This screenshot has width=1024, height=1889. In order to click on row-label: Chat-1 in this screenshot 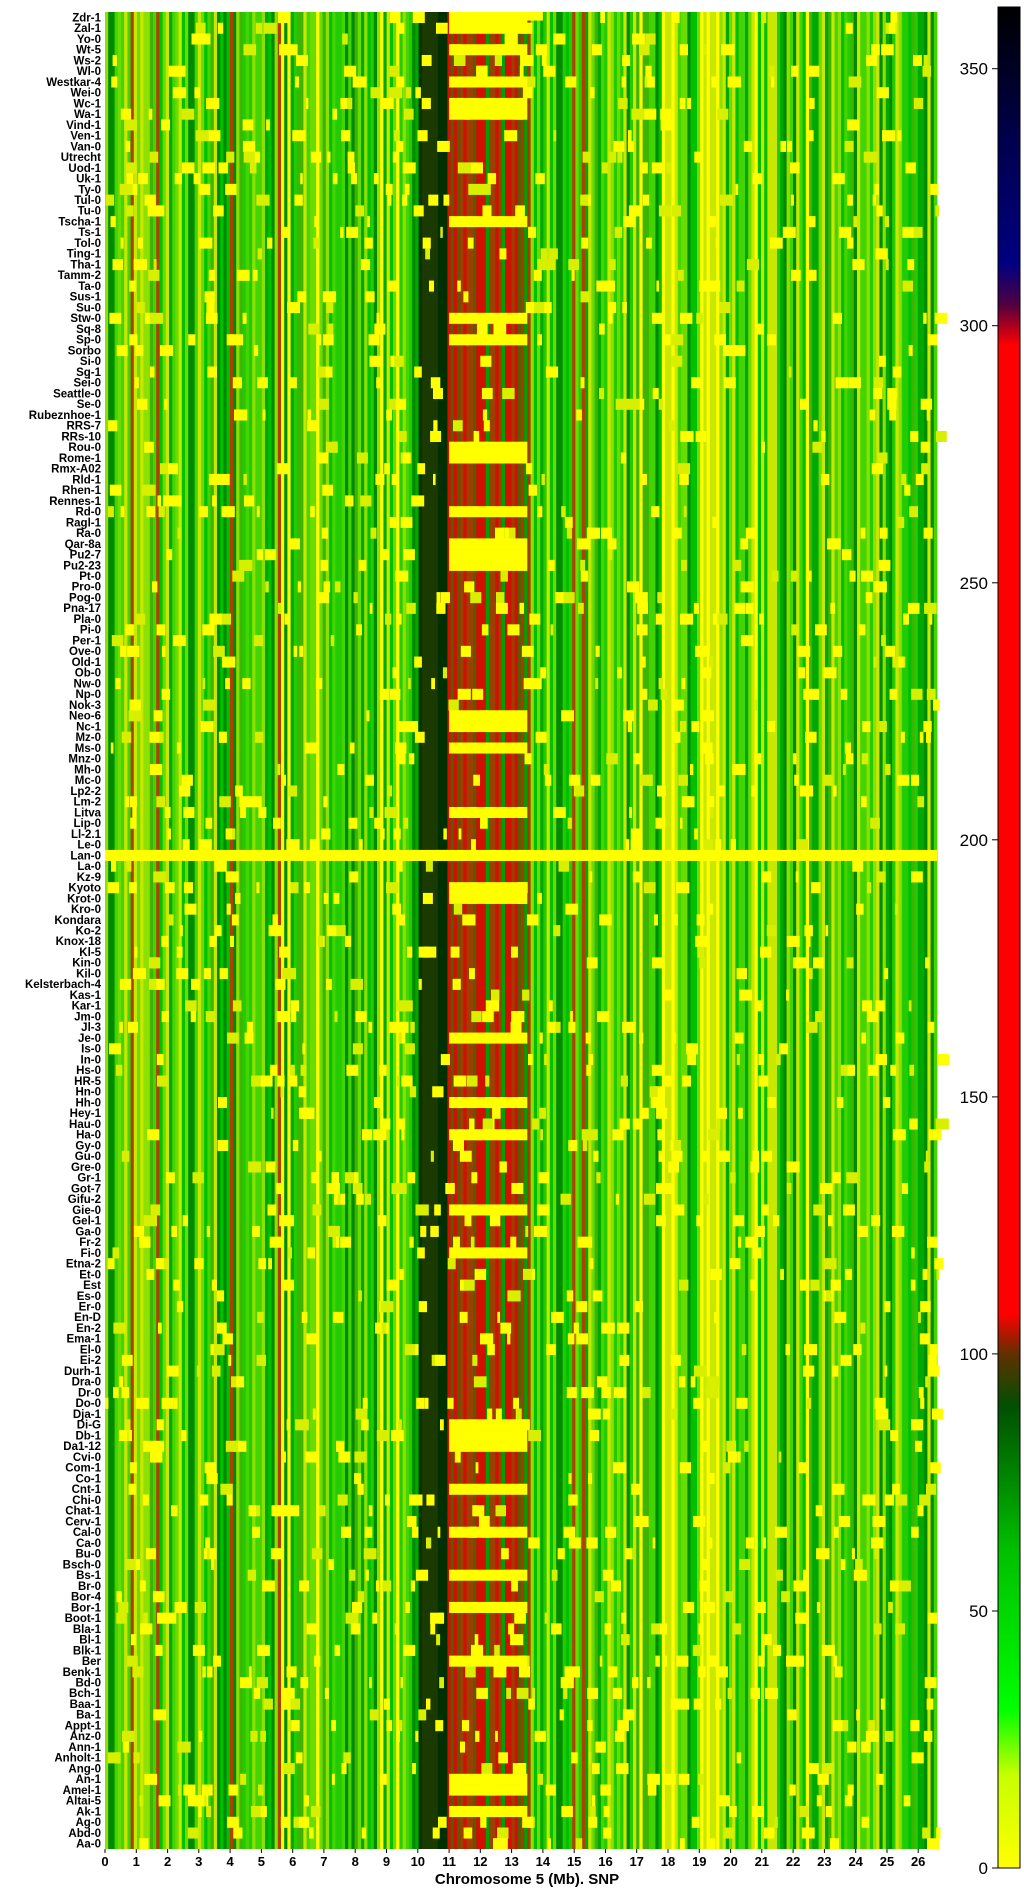, I will do `click(83, 1512)`.